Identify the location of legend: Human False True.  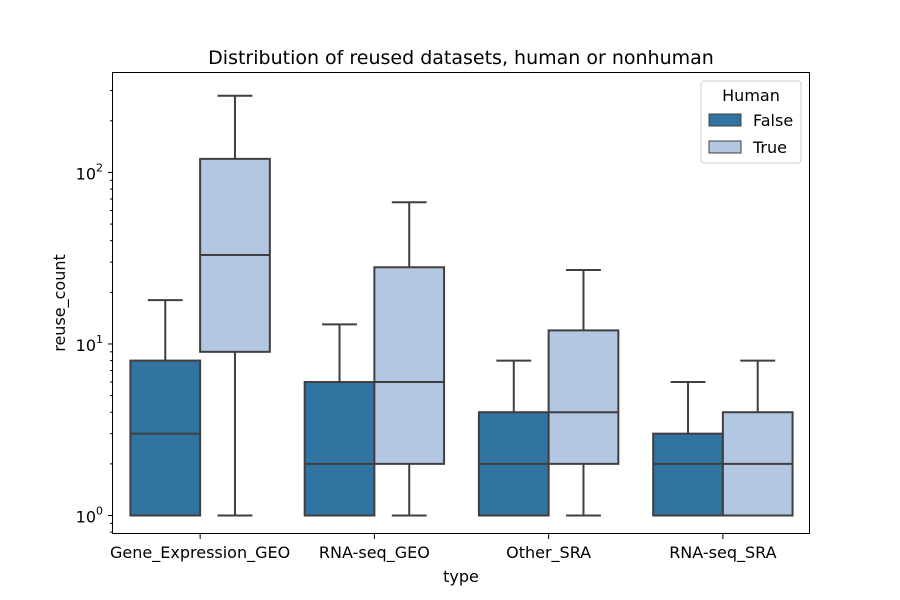
(751, 122).